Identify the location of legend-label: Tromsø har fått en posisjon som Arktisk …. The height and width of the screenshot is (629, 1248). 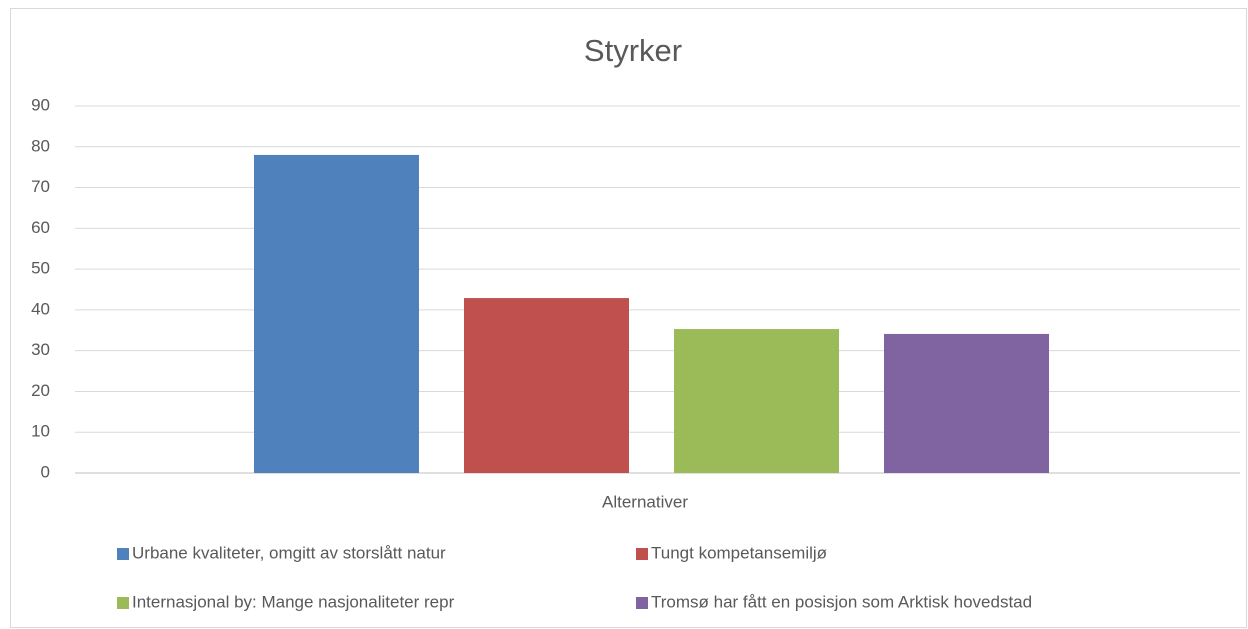
(841, 601).